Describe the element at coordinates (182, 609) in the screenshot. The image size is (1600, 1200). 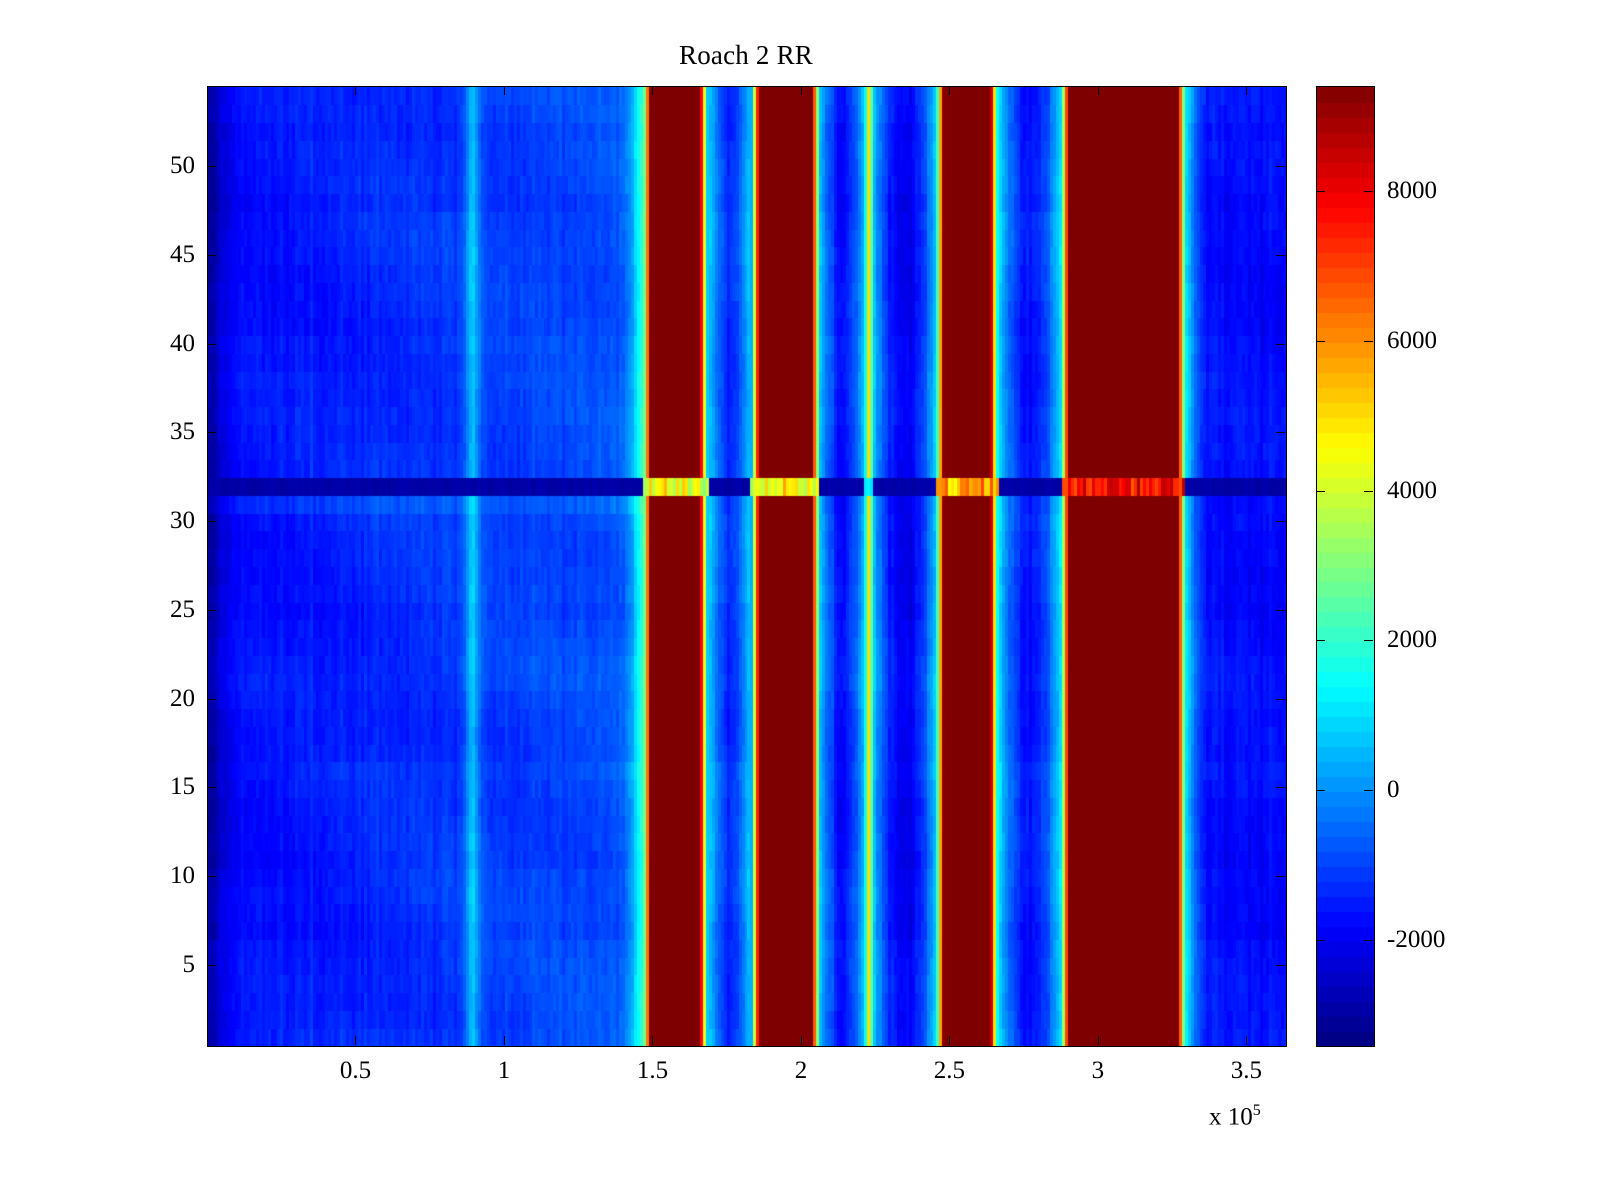
I see `y-axis-tick-label: 25` at that location.